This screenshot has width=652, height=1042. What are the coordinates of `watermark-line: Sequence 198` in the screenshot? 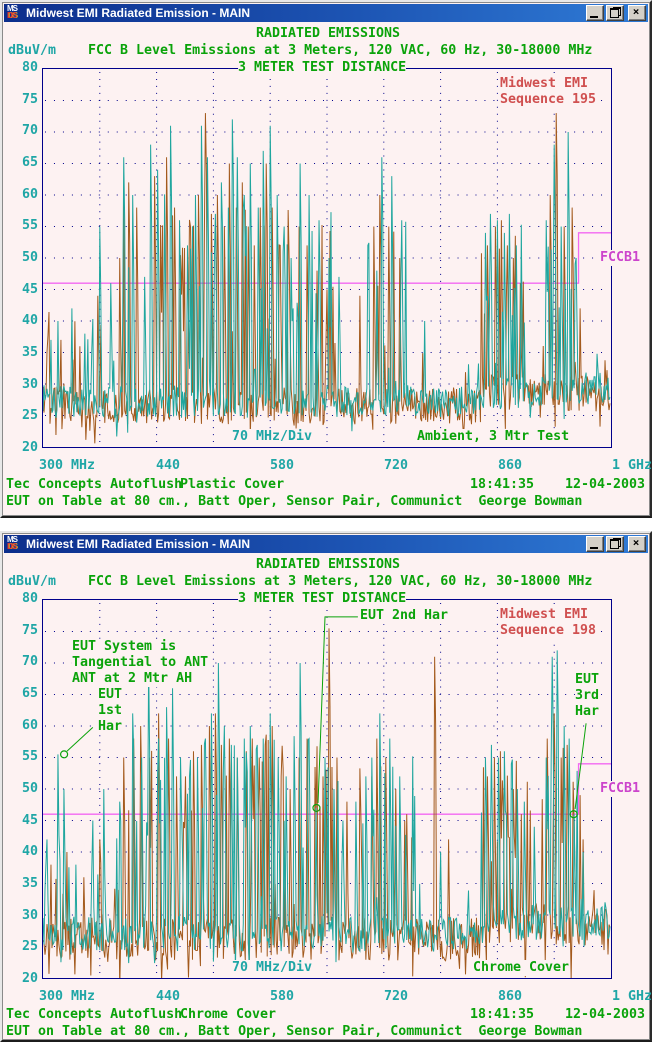 It's located at (548, 631).